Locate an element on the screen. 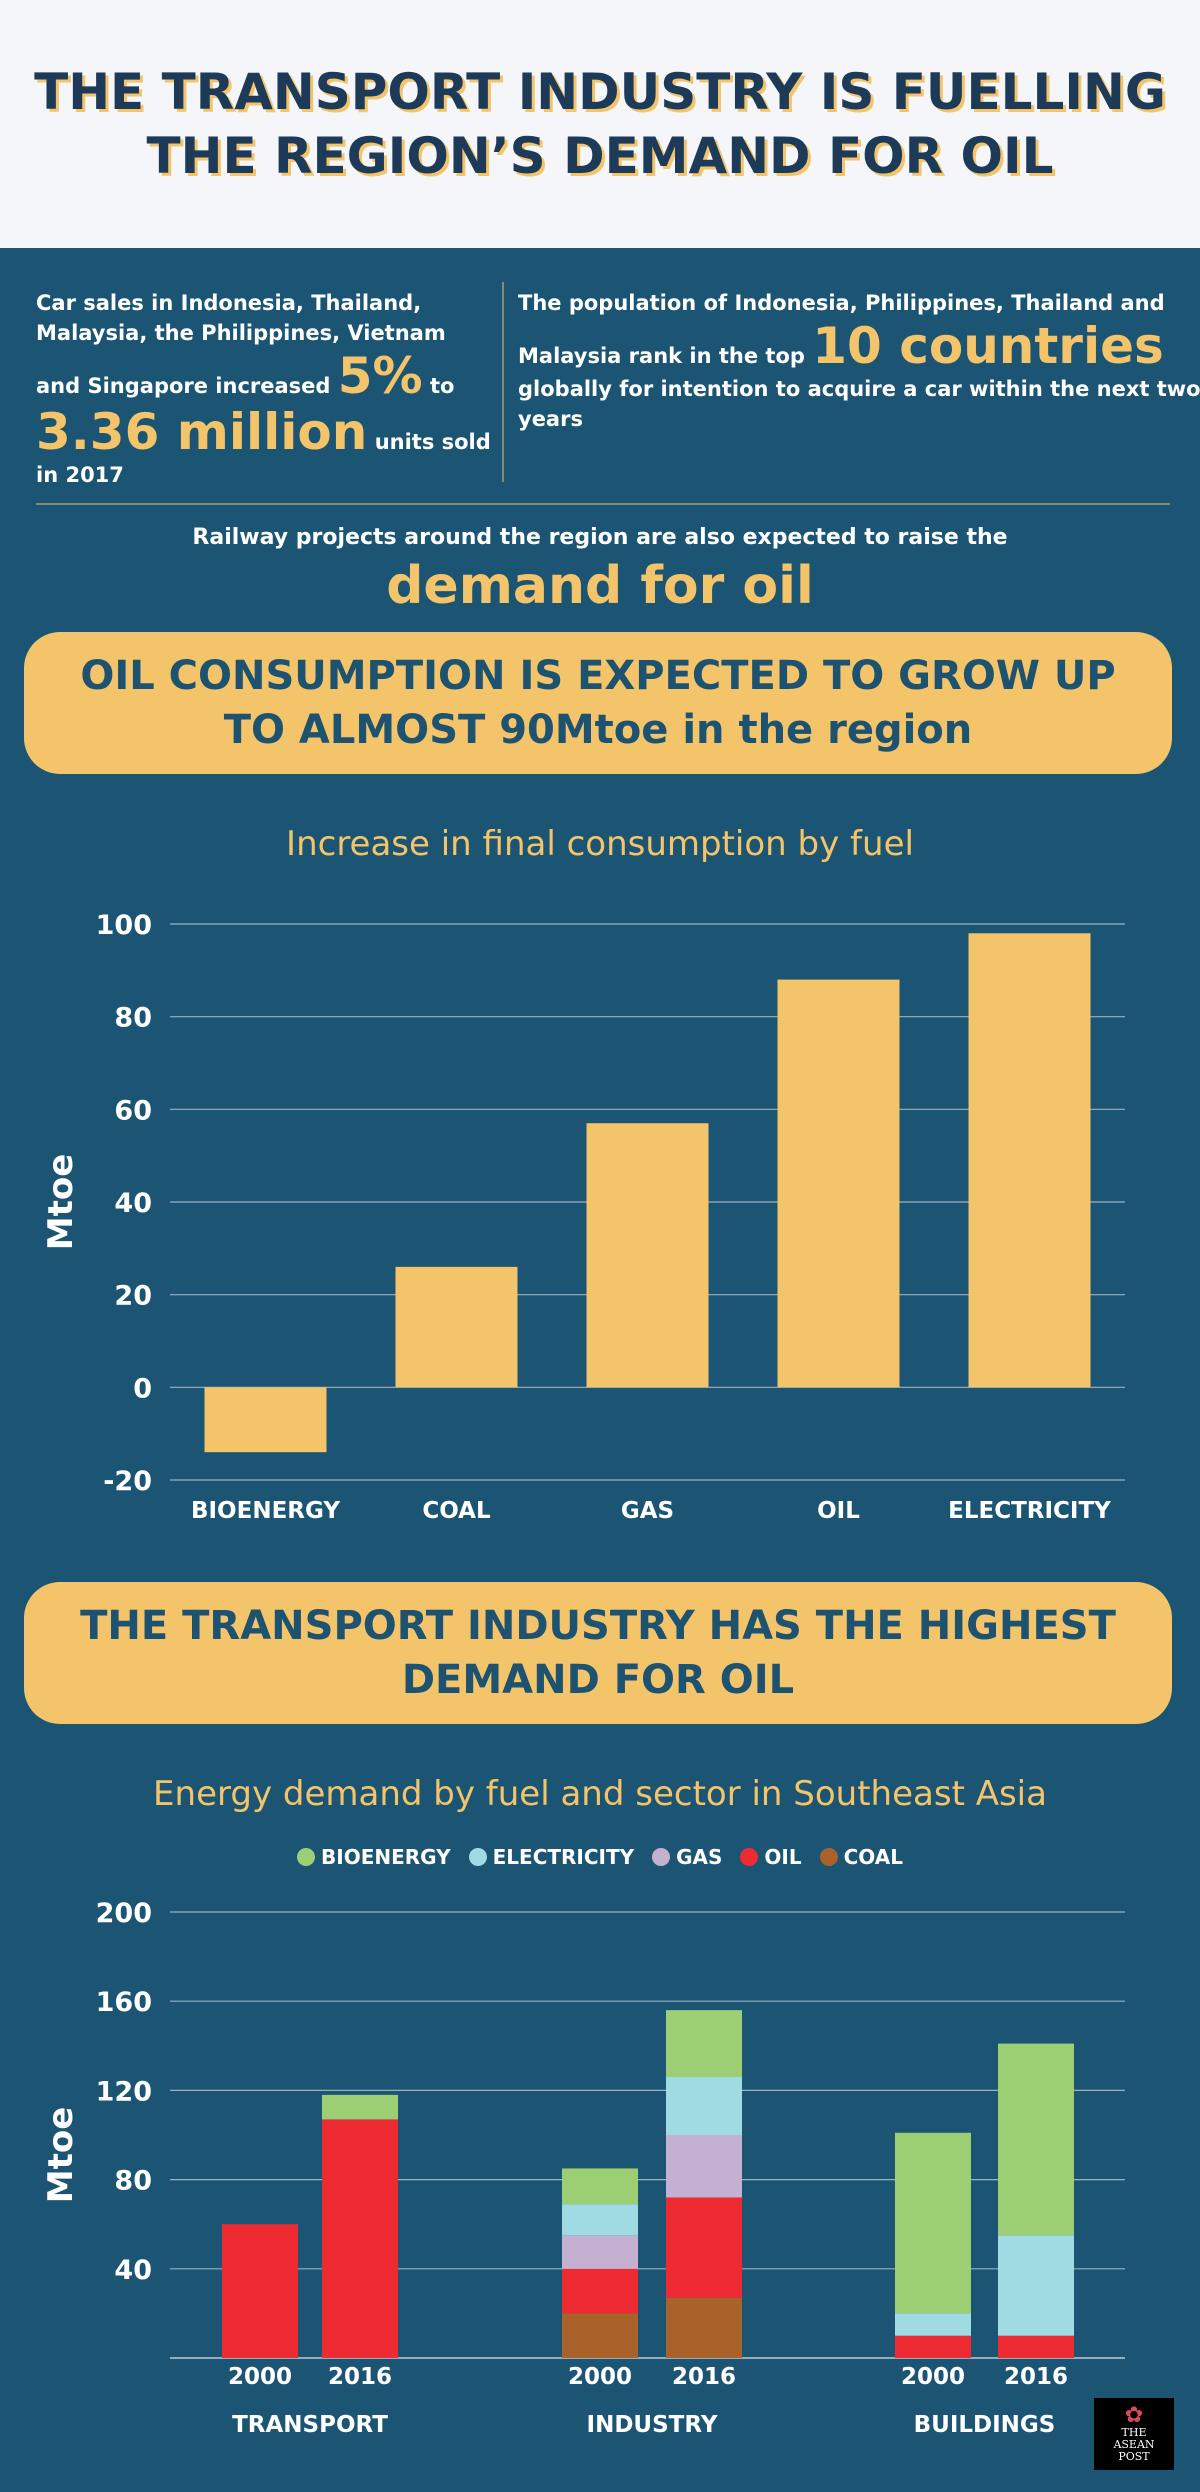  x-tick-label: OIL is located at coordinates (838, 1511).